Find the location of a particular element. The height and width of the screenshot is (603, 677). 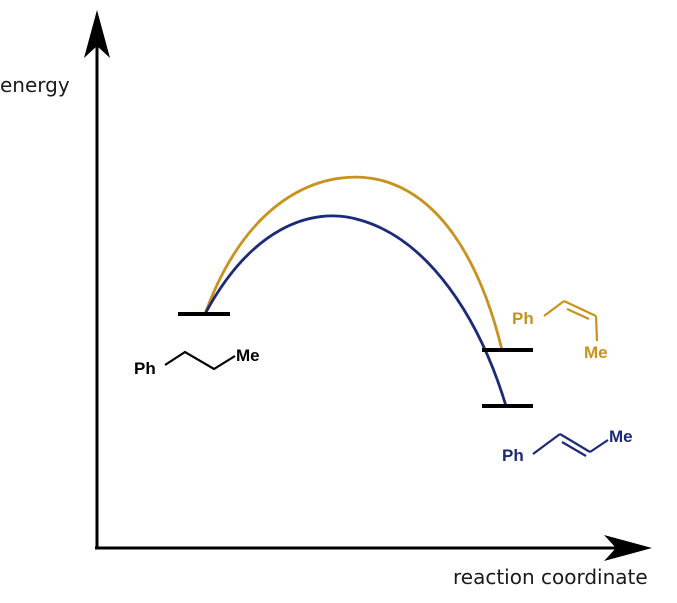

y-axis-label: energy is located at coordinates (35, 85).